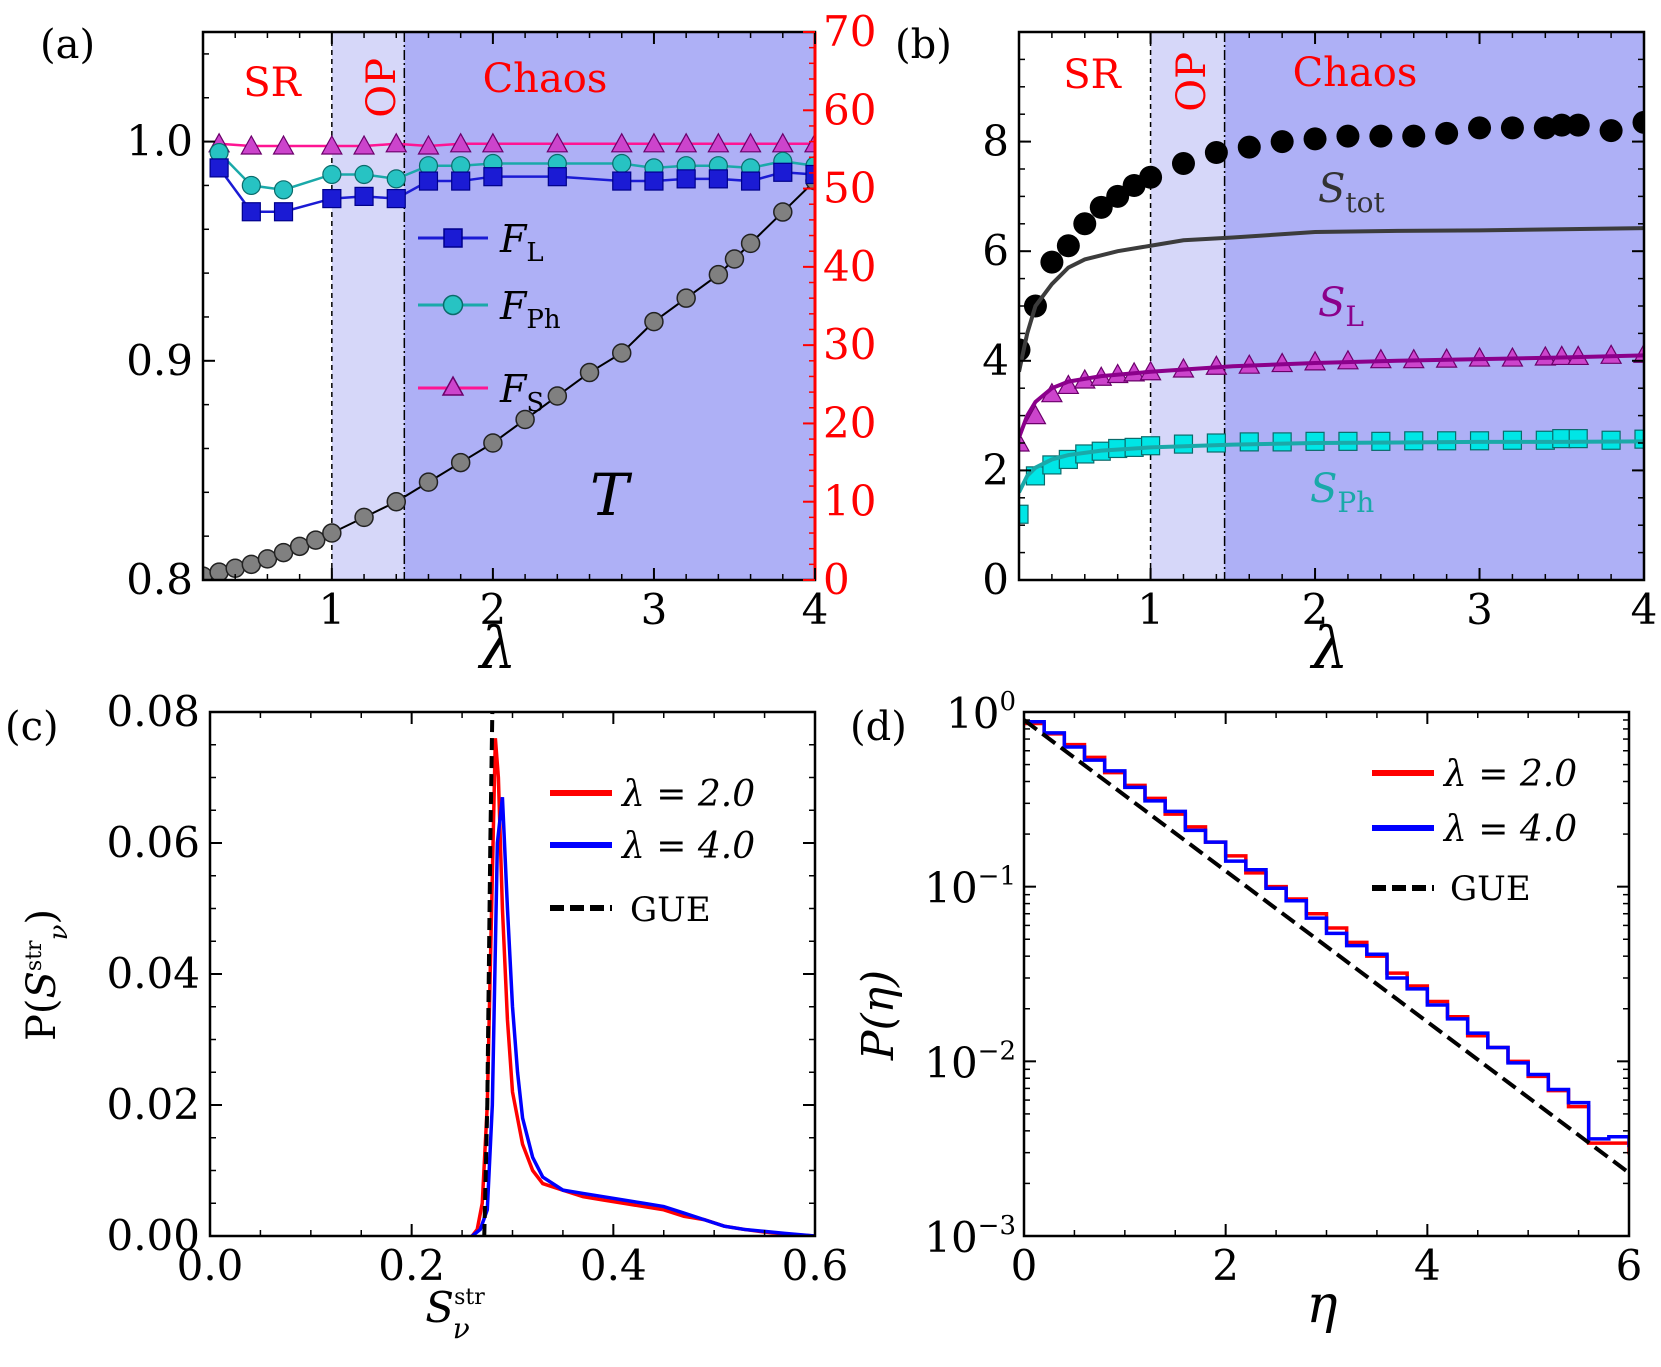 The height and width of the screenshot is (1367, 1661). Describe the element at coordinates (1249, 442) in the screenshot. I see `s-ph-point` at that location.